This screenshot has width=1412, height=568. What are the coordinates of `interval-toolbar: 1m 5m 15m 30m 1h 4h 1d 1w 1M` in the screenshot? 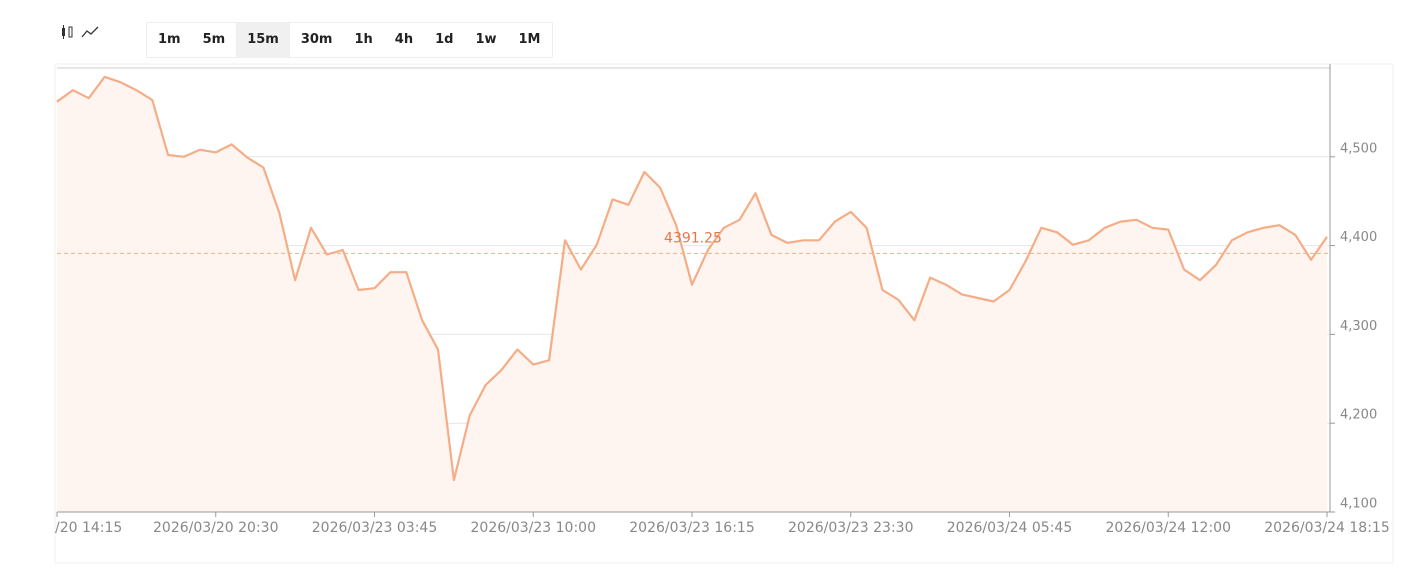 It's located at (349, 40).